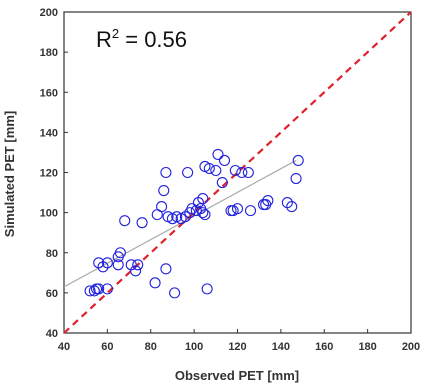 The image size is (425, 386). What do you see at coordinates (52, 294) in the screenshot?
I see `y-tick-label: 60` at bounding box center [52, 294].